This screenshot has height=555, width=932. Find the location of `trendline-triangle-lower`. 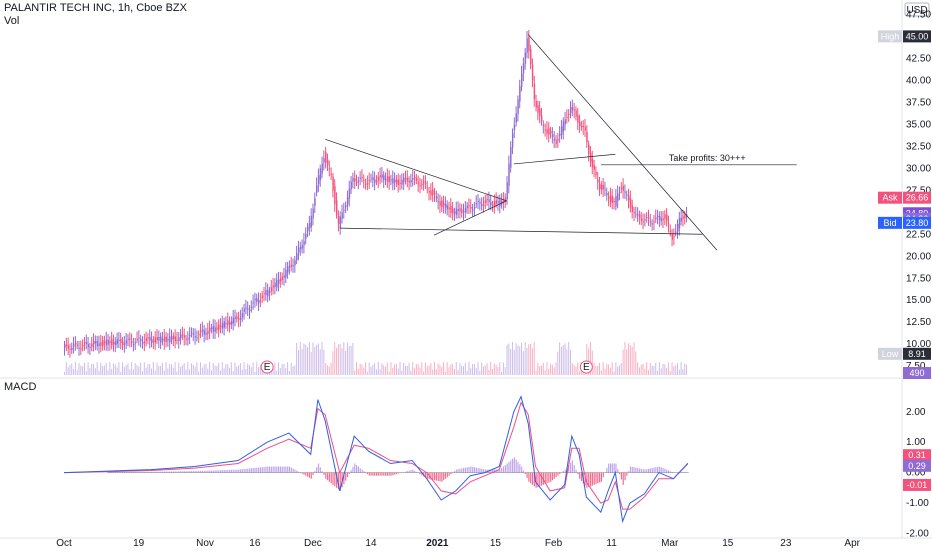

trendline-triangle-lower is located at coordinates (470, 218).